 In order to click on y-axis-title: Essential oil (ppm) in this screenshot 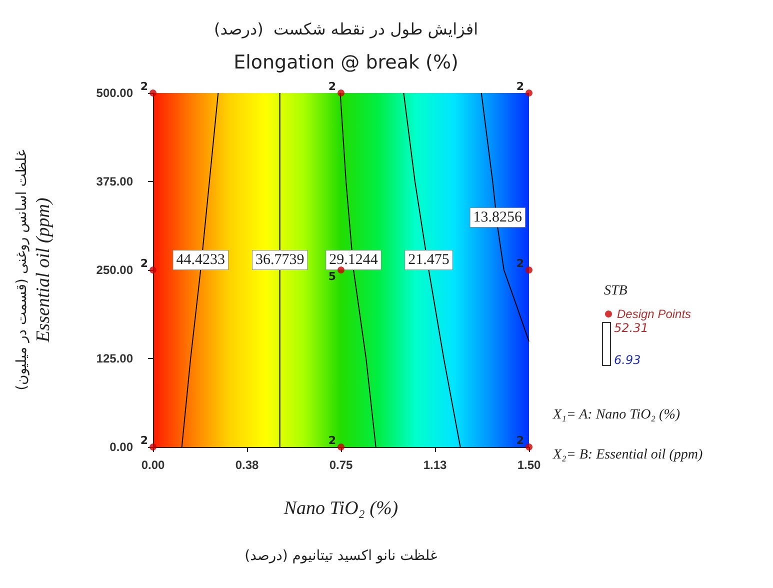, I will do `click(43, 271)`.